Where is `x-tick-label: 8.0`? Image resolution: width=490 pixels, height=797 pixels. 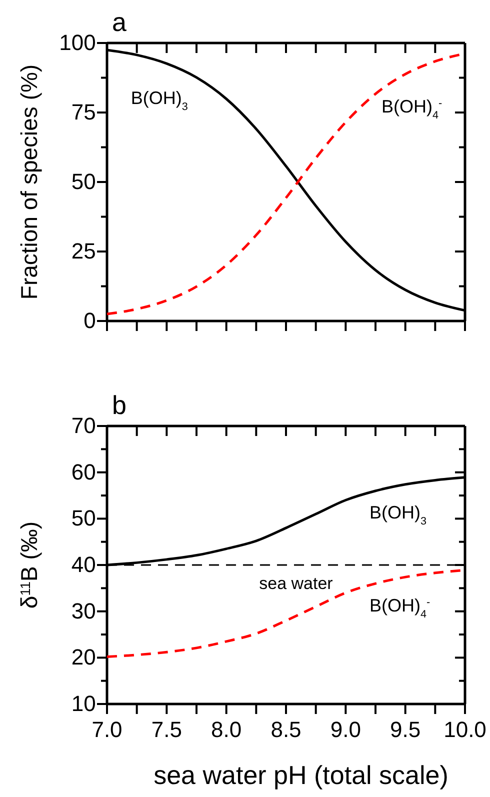 x-tick-label: 8.0 is located at coordinates (226, 729).